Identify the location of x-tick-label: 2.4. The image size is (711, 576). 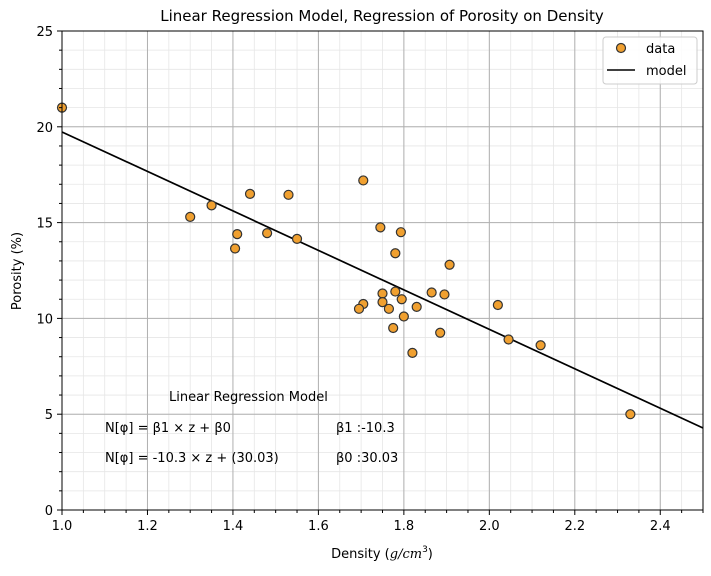
(660, 526).